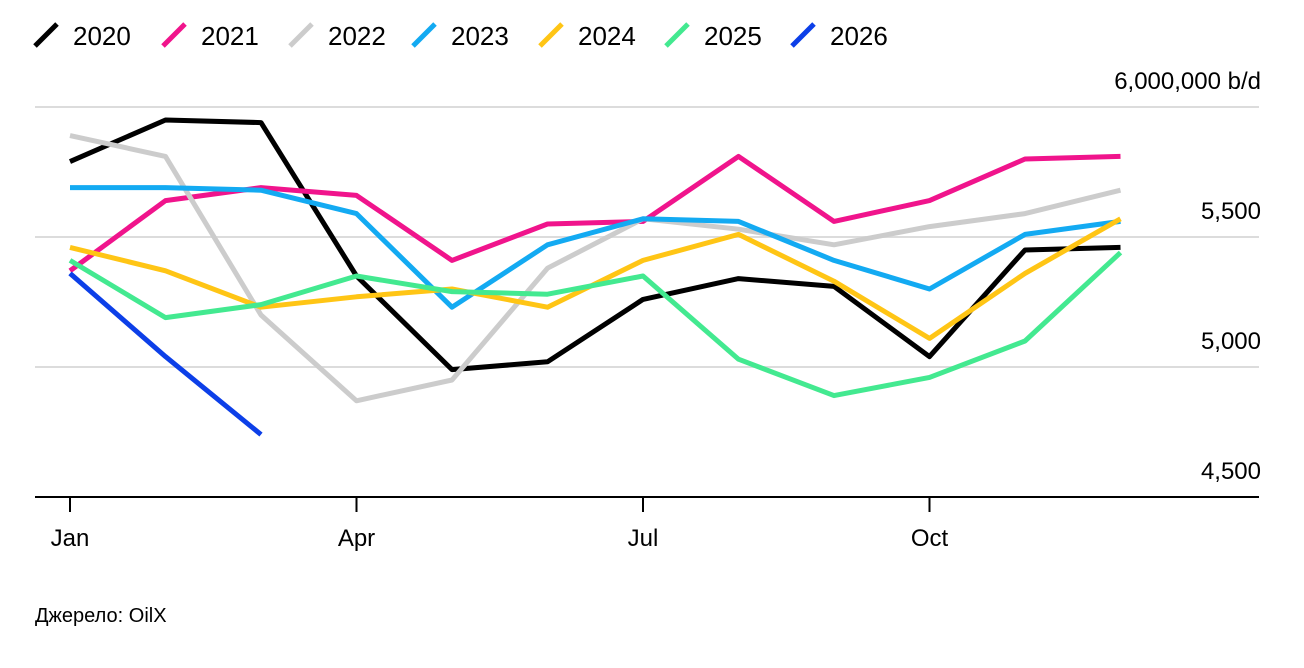  I want to click on y-tick-label: 6,000,000 b/d, so click(1187, 81).